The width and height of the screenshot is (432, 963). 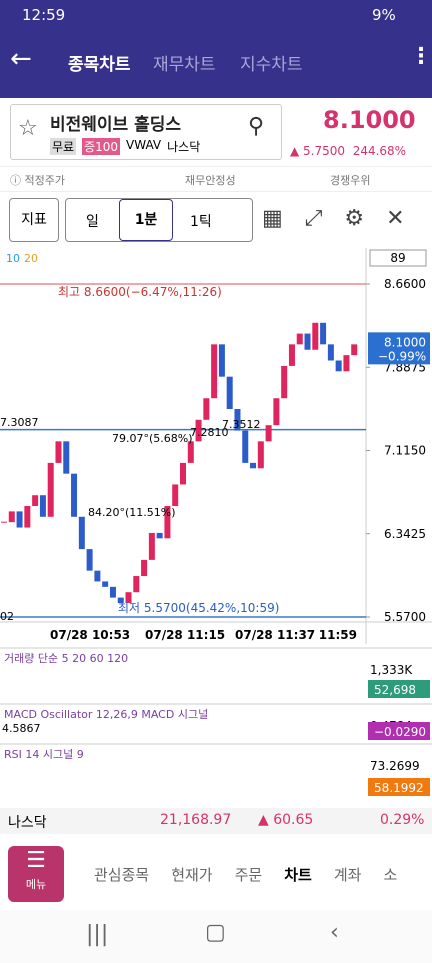 What do you see at coordinates (210, 180) in the screenshot?
I see `info: 재무안정성` at bounding box center [210, 180].